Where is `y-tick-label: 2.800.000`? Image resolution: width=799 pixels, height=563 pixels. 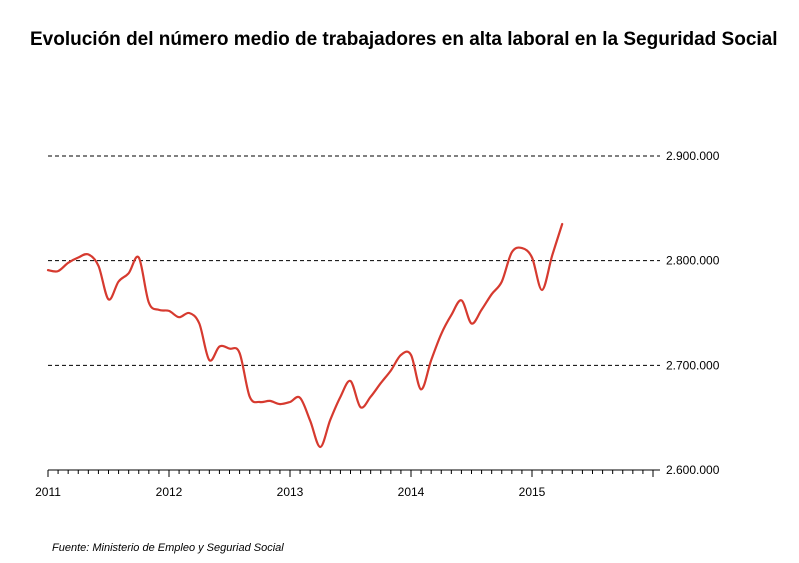
y-tick-label: 2.800.000 is located at coordinates (693, 261).